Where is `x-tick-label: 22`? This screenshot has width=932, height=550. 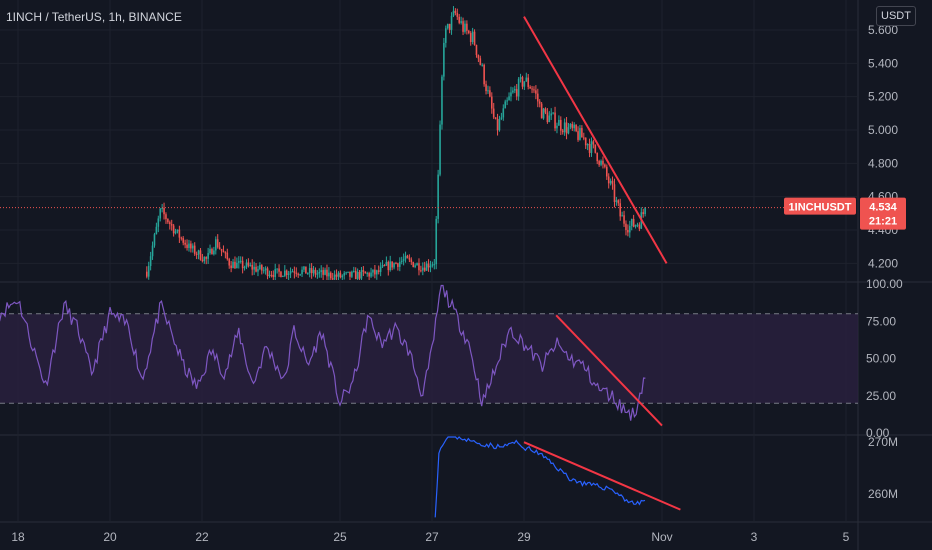 x-tick-label: 22 is located at coordinates (202, 537).